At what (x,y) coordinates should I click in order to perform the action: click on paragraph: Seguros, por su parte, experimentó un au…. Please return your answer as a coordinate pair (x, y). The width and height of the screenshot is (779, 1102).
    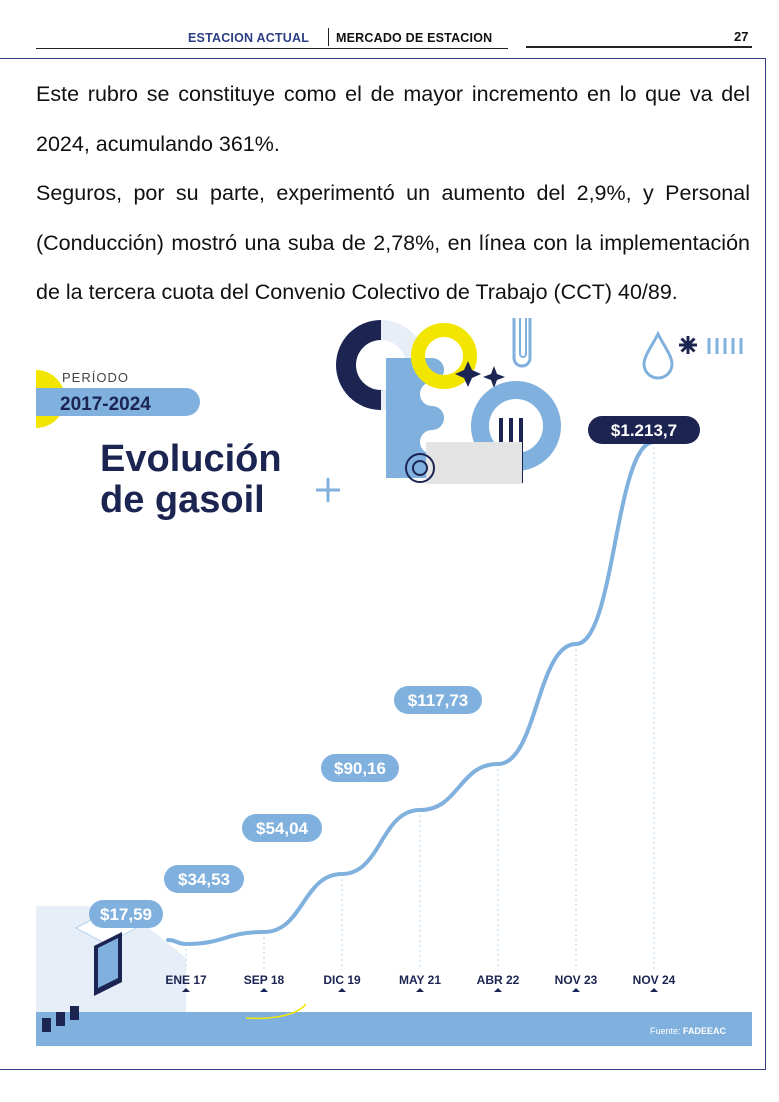
    Looking at the image, I should click on (393, 242).